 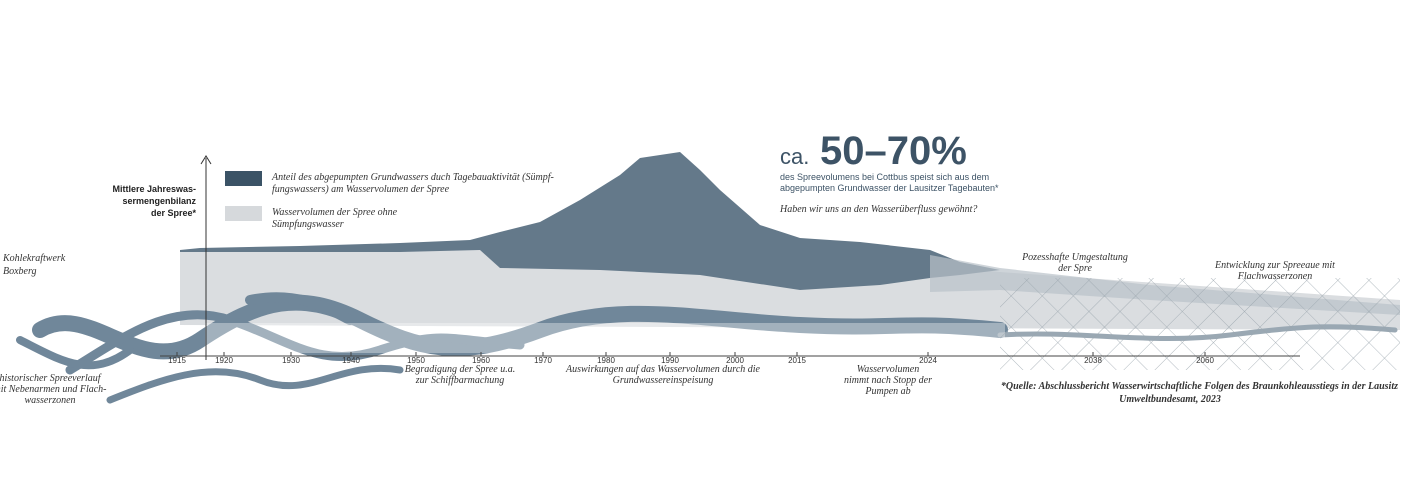 I want to click on annotation: historischer Spreeverlauf, so click(x=51, y=378).